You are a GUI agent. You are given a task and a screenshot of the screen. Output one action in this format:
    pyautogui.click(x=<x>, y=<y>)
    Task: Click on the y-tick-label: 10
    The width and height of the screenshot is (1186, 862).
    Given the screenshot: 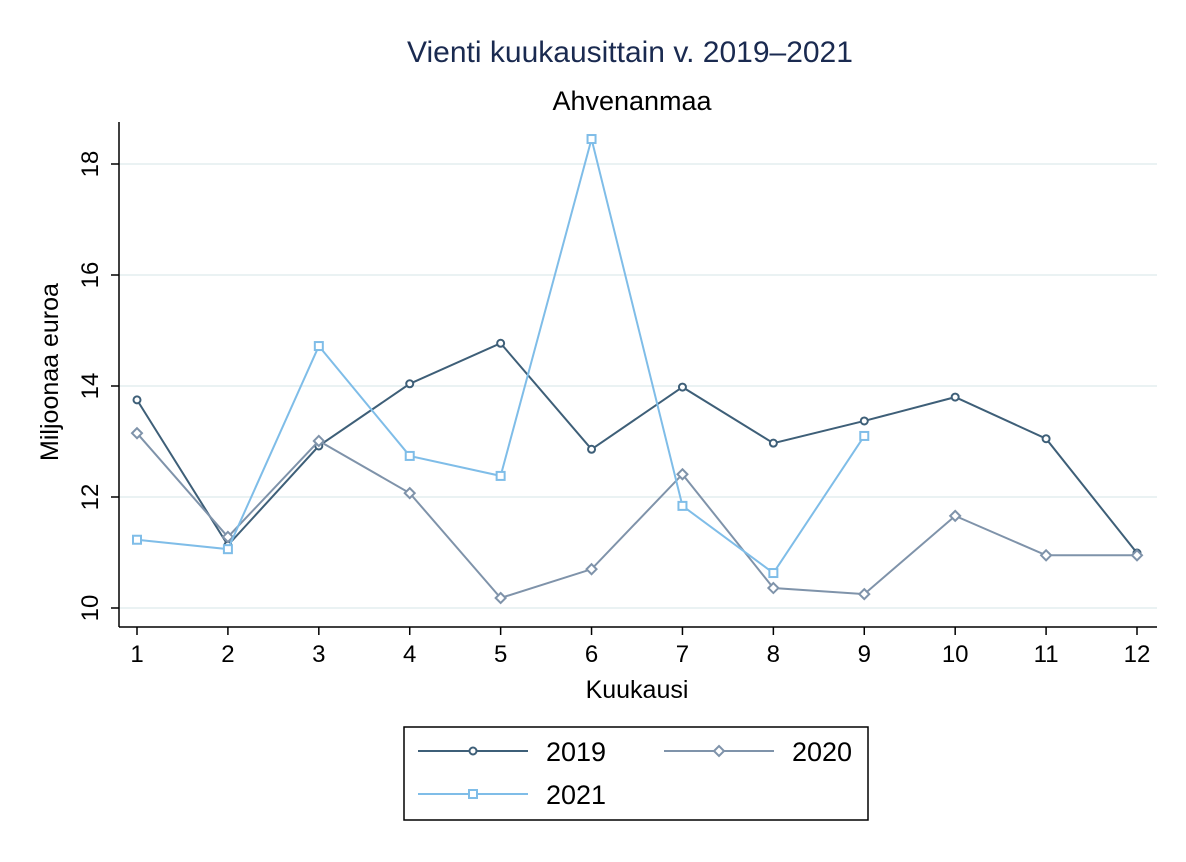 What is the action you would take?
    pyautogui.click(x=90, y=608)
    